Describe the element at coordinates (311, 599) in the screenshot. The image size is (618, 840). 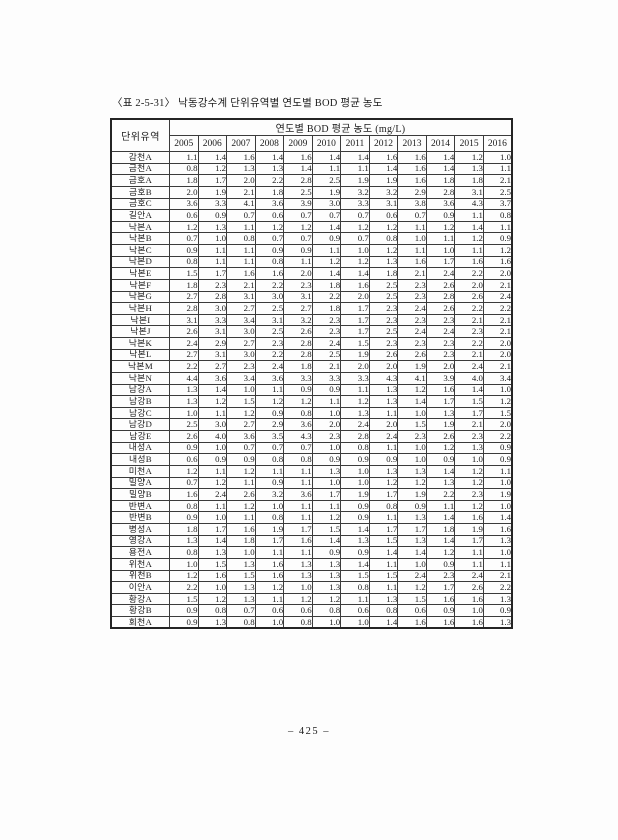
I see `table-row: 황강A 1.5 1.2 1.3 1.1 1.2 1.2 1.1 1.3 1.5 1.6 1.6 1.3` at that location.